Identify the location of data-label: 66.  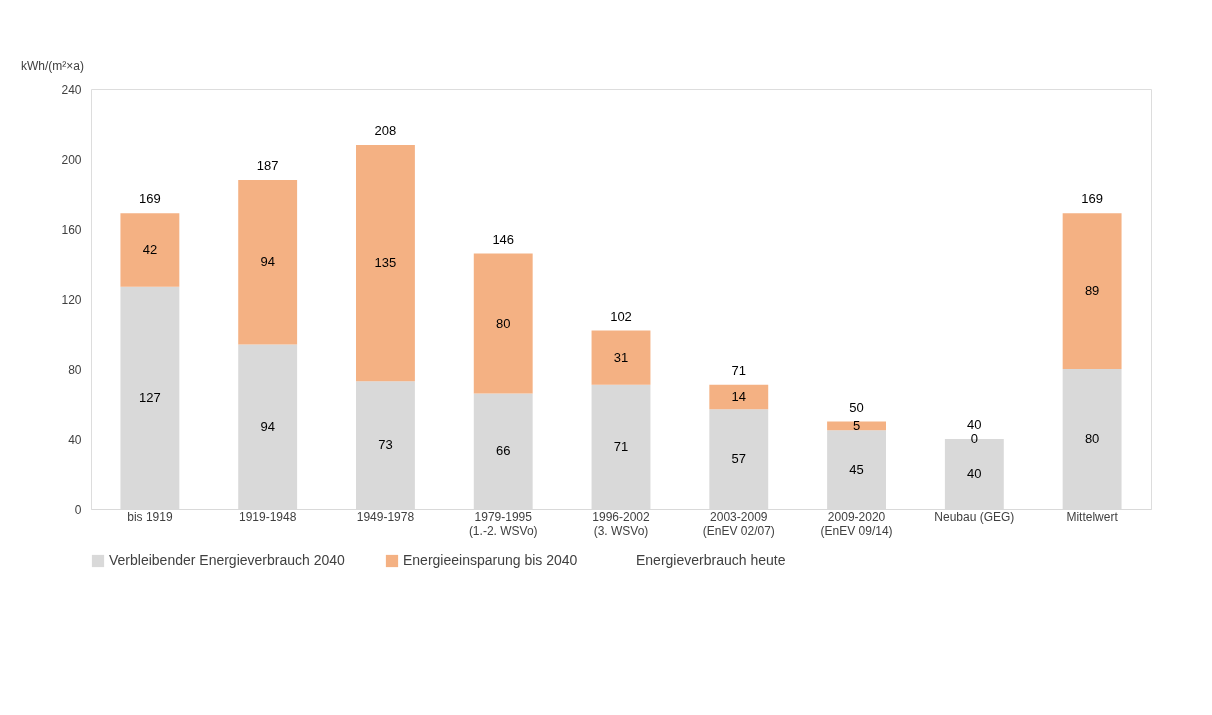
(503, 451).